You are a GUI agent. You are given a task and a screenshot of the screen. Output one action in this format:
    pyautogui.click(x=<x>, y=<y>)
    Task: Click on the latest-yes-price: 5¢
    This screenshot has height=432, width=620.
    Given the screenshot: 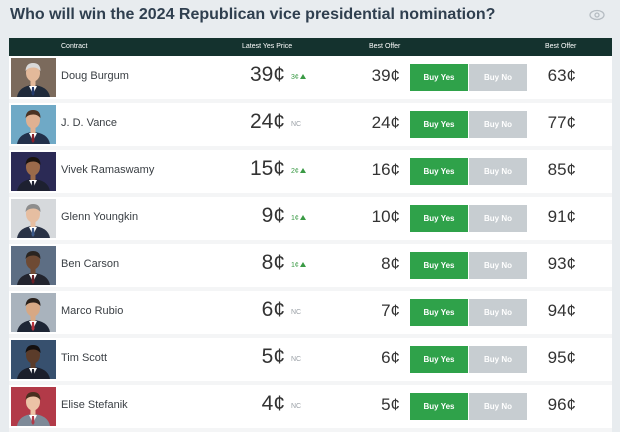 What is the action you would take?
    pyautogui.click(x=273, y=356)
    